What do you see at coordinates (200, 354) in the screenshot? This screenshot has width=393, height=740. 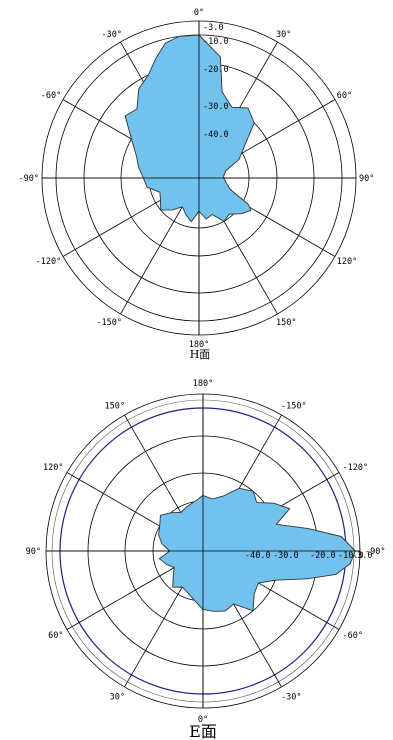 I see `h-plane-caption: H面` at bounding box center [200, 354].